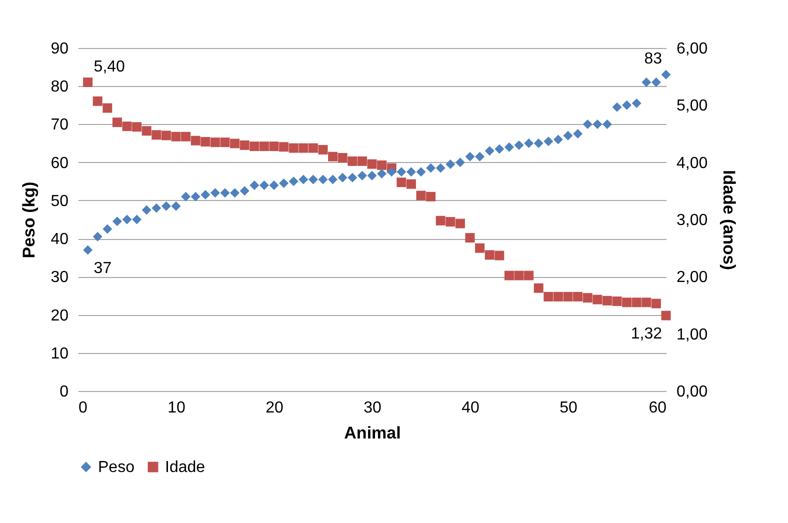  What do you see at coordinates (692, 335) in the screenshot?
I see `y2-tick-label: 1,00` at bounding box center [692, 335].